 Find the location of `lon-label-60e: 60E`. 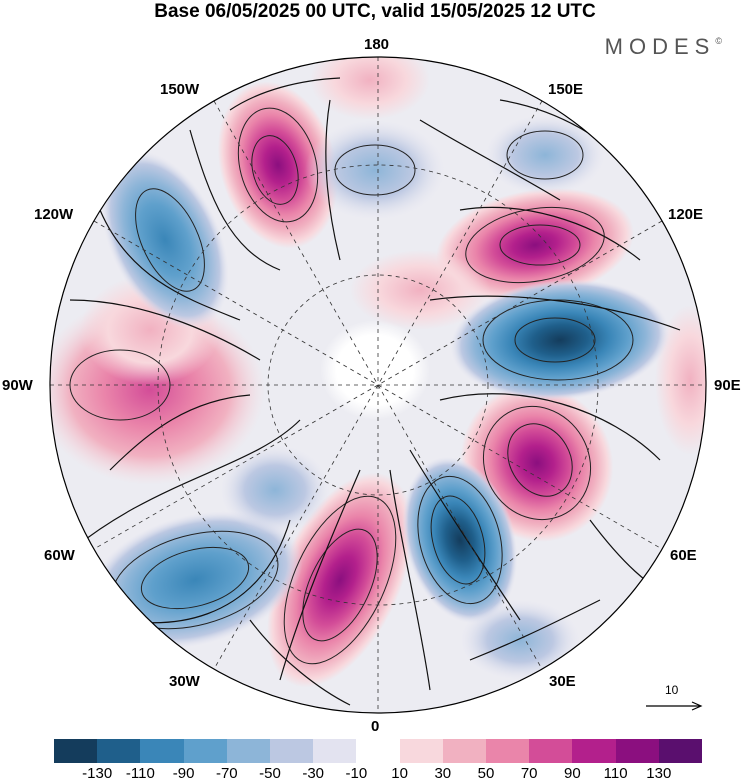

lon-label-60e: 60E is located at coordinates (683, 555).